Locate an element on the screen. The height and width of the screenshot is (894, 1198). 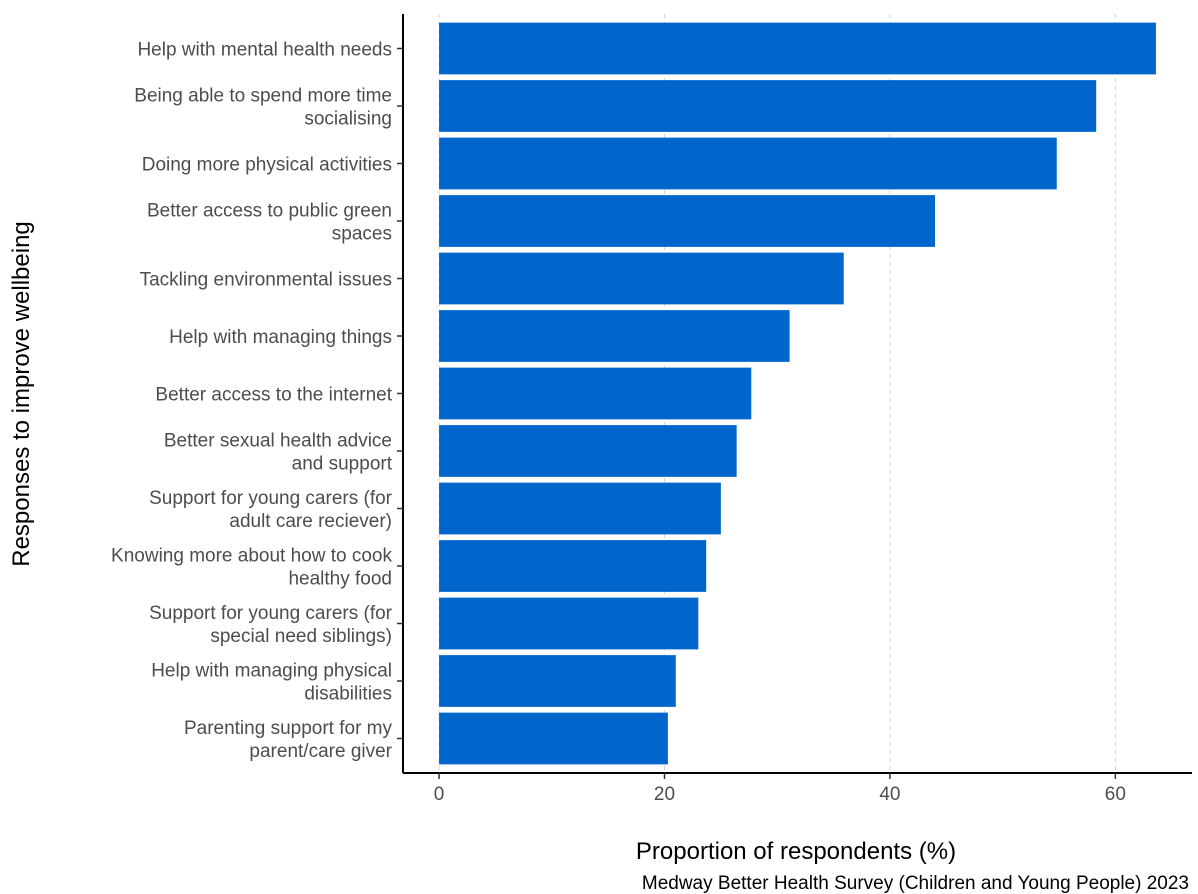
y-tick-label: Help with managing physical disabilities is located at coordinates (271, 683).